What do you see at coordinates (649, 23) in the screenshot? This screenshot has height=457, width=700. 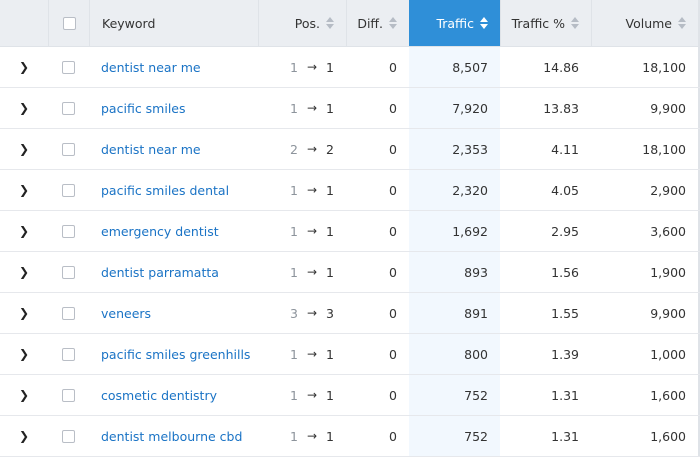 I see `volume-header-label: Volume` at bounding box center [649, 23].